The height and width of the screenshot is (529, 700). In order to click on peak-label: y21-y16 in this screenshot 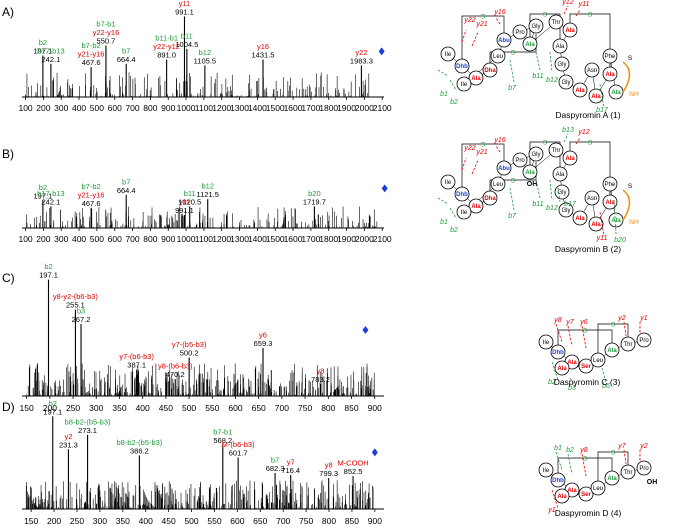, I will do `click(91, 194)`.